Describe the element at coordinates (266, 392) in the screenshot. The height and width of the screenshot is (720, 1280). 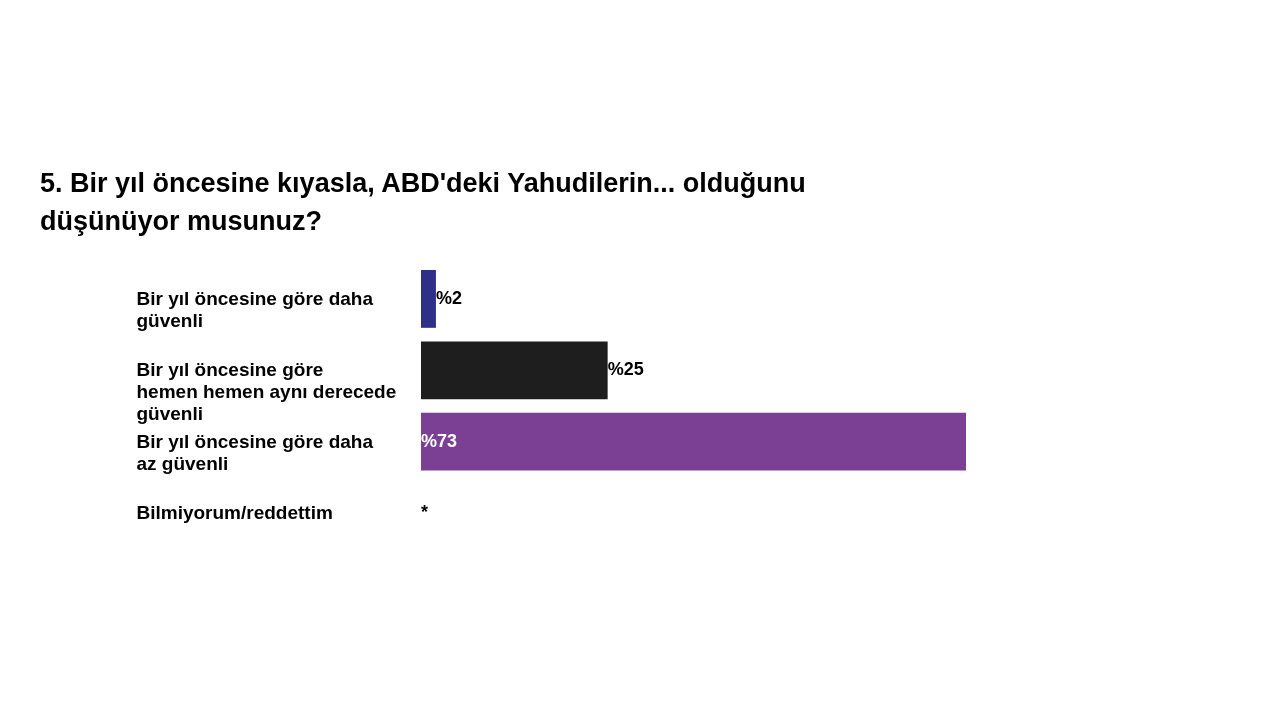
I see `y-tick-label: Bir yıl öncesine göre hemen hemen aynı derecede güvenli` at that location.